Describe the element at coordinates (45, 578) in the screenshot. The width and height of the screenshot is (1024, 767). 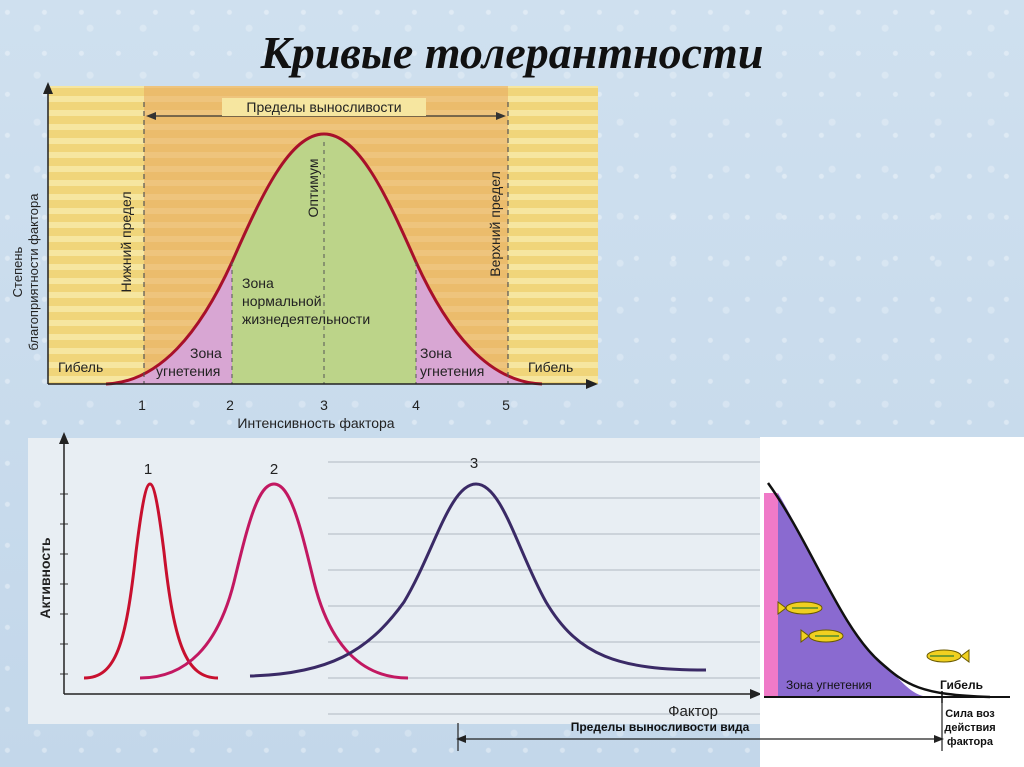
I see `activity-y-axis-label: Активность` at that location.